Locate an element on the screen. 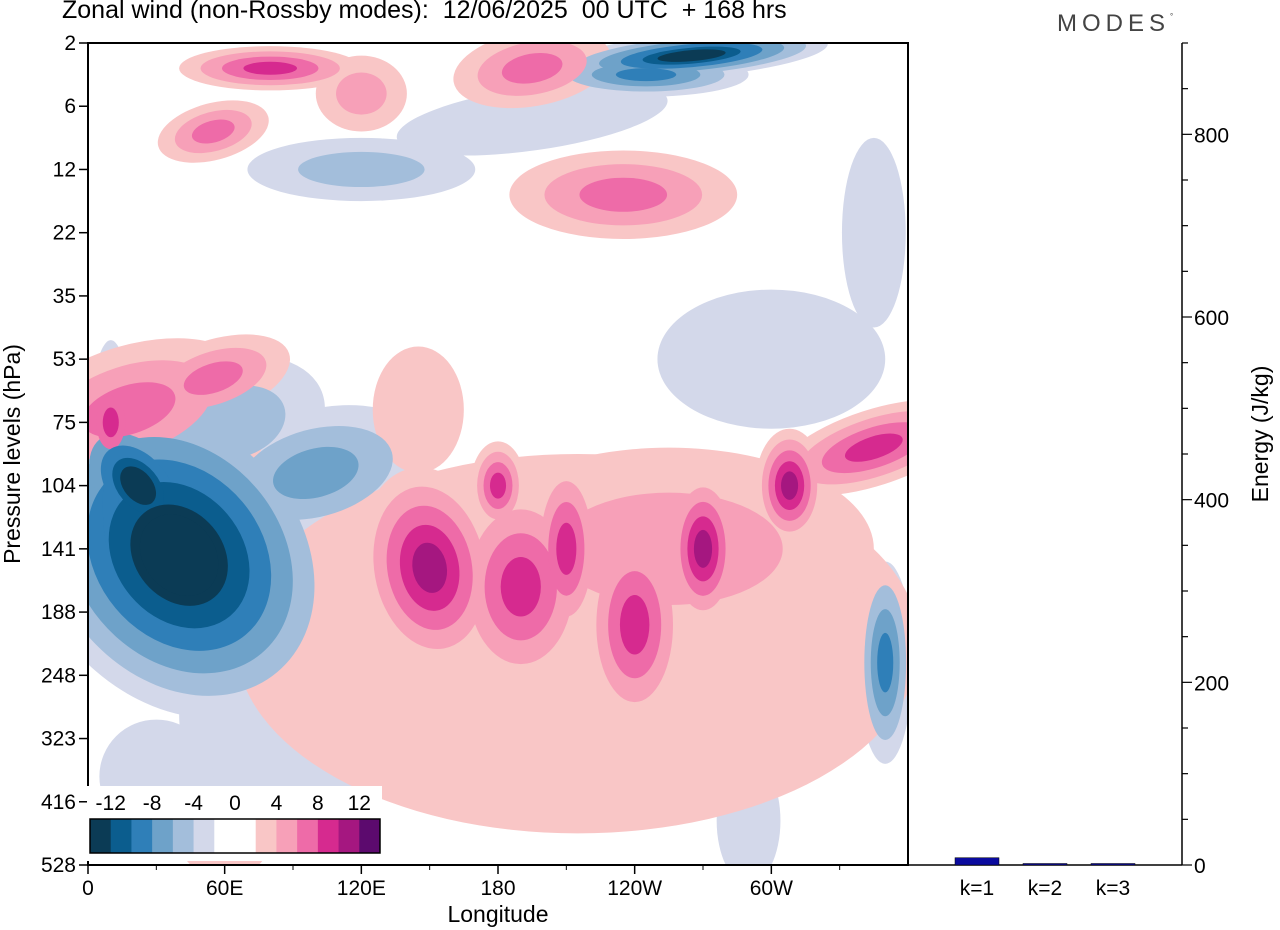 The height and width of the screenshot is (930, 1280). energy-tick-label: 200 is located at coordinates (1211, 683).